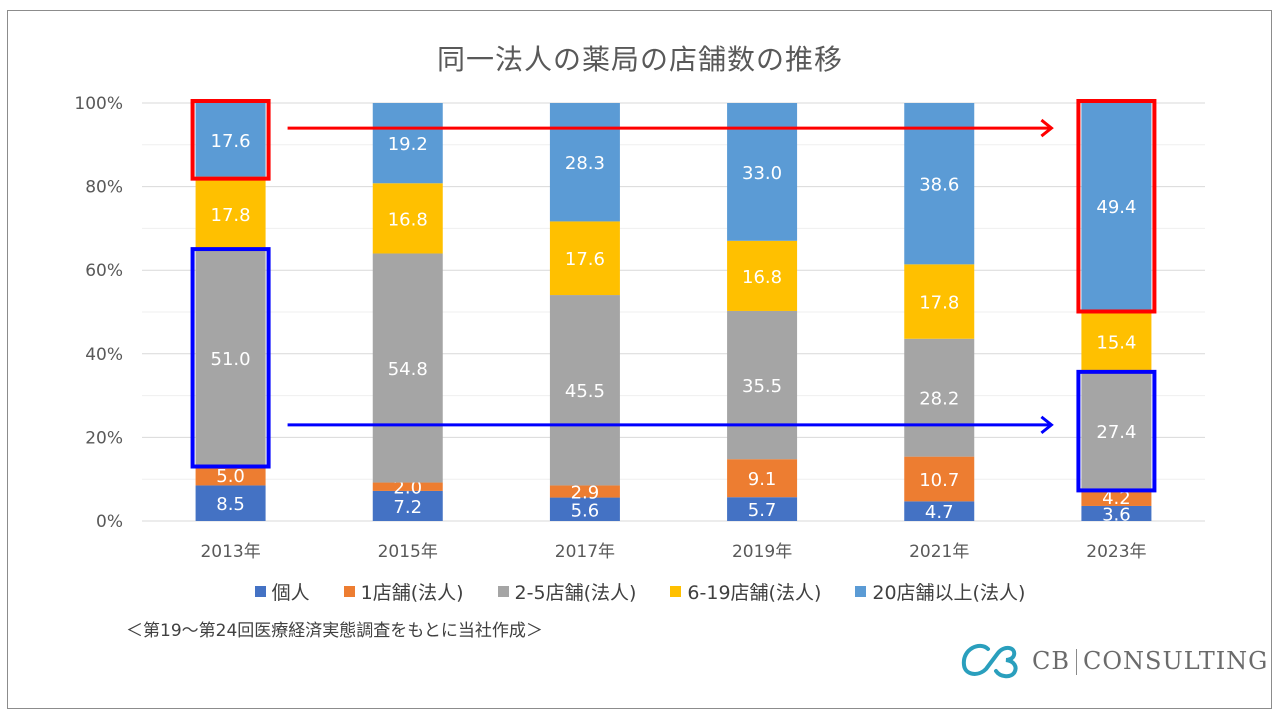 The image size is (1280, 720). I want to click on data-label: 4.7, so click(939, 512).